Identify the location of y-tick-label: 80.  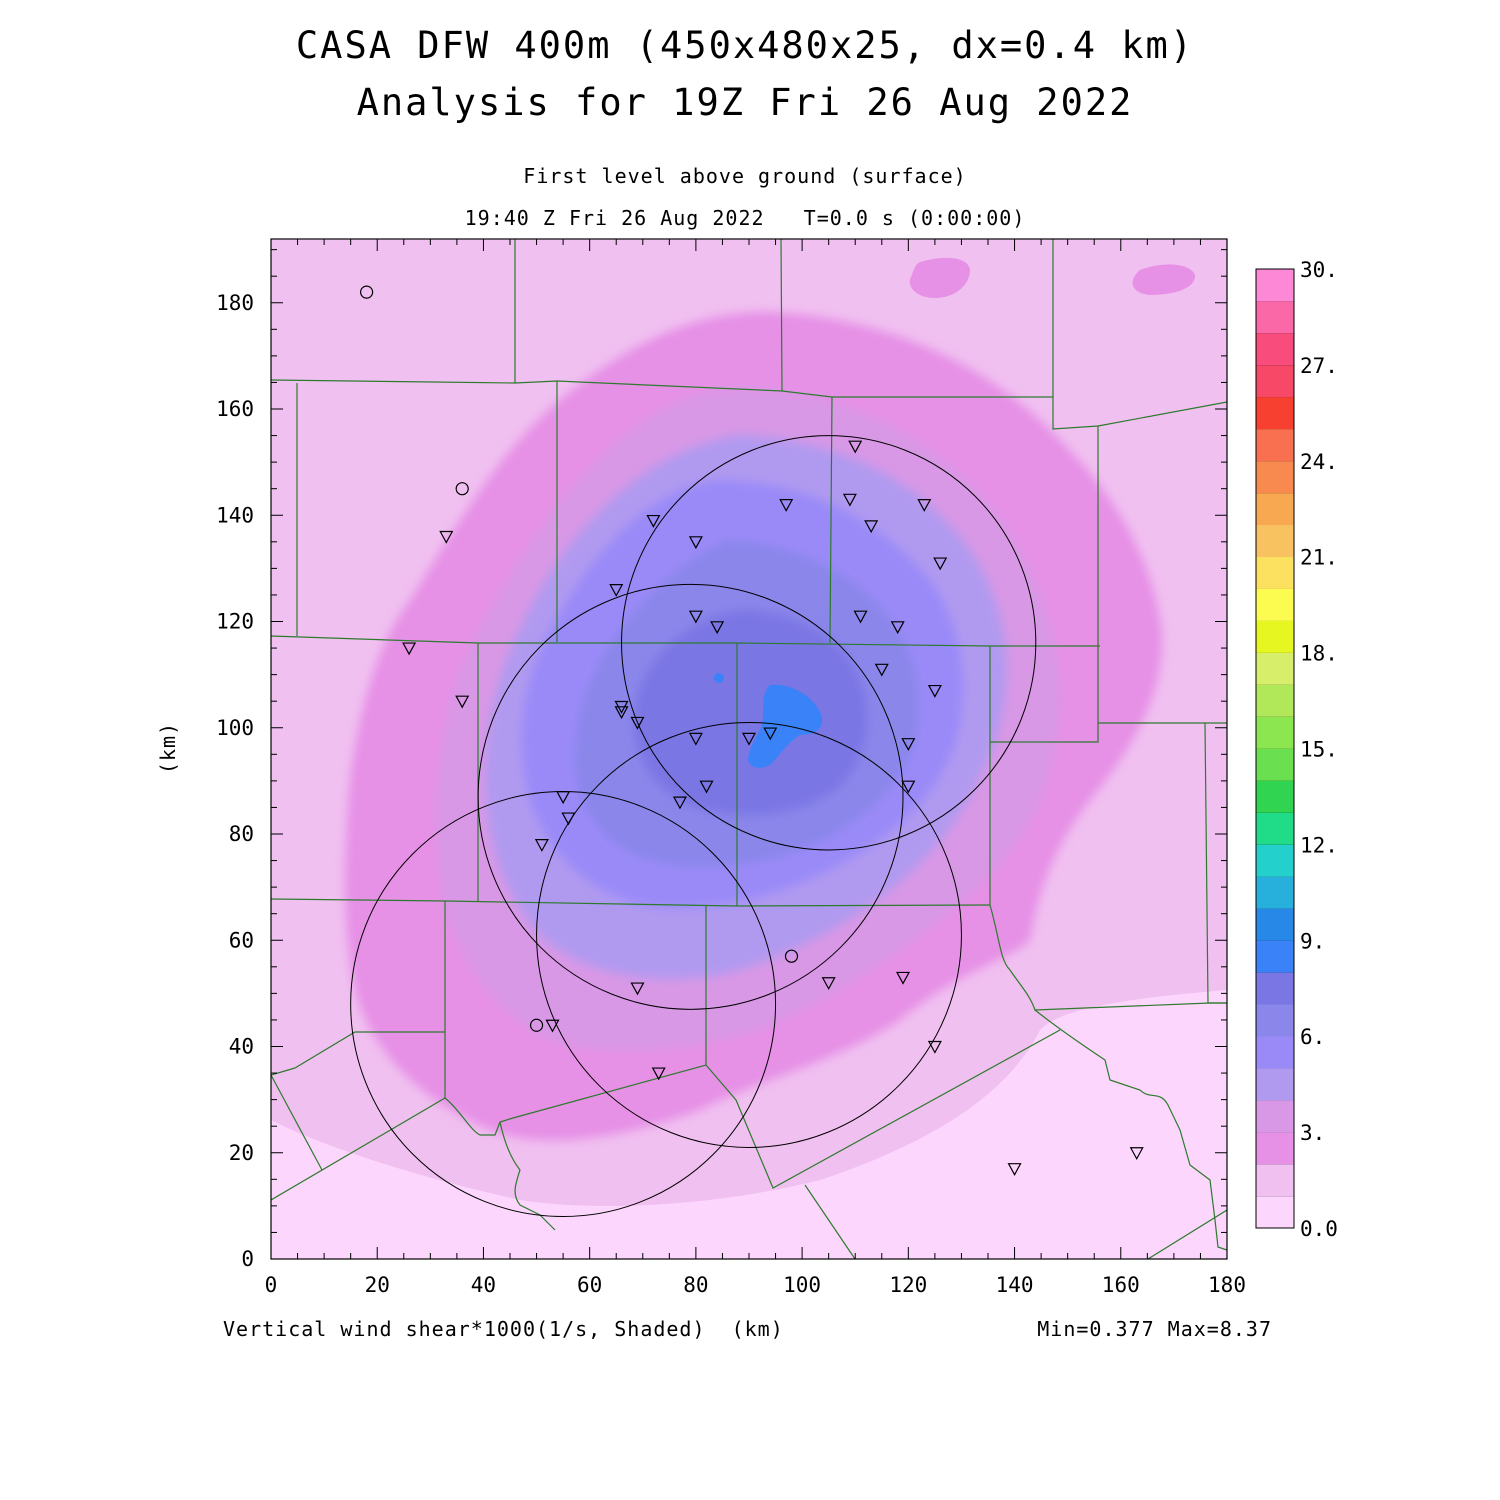
(241, 834).